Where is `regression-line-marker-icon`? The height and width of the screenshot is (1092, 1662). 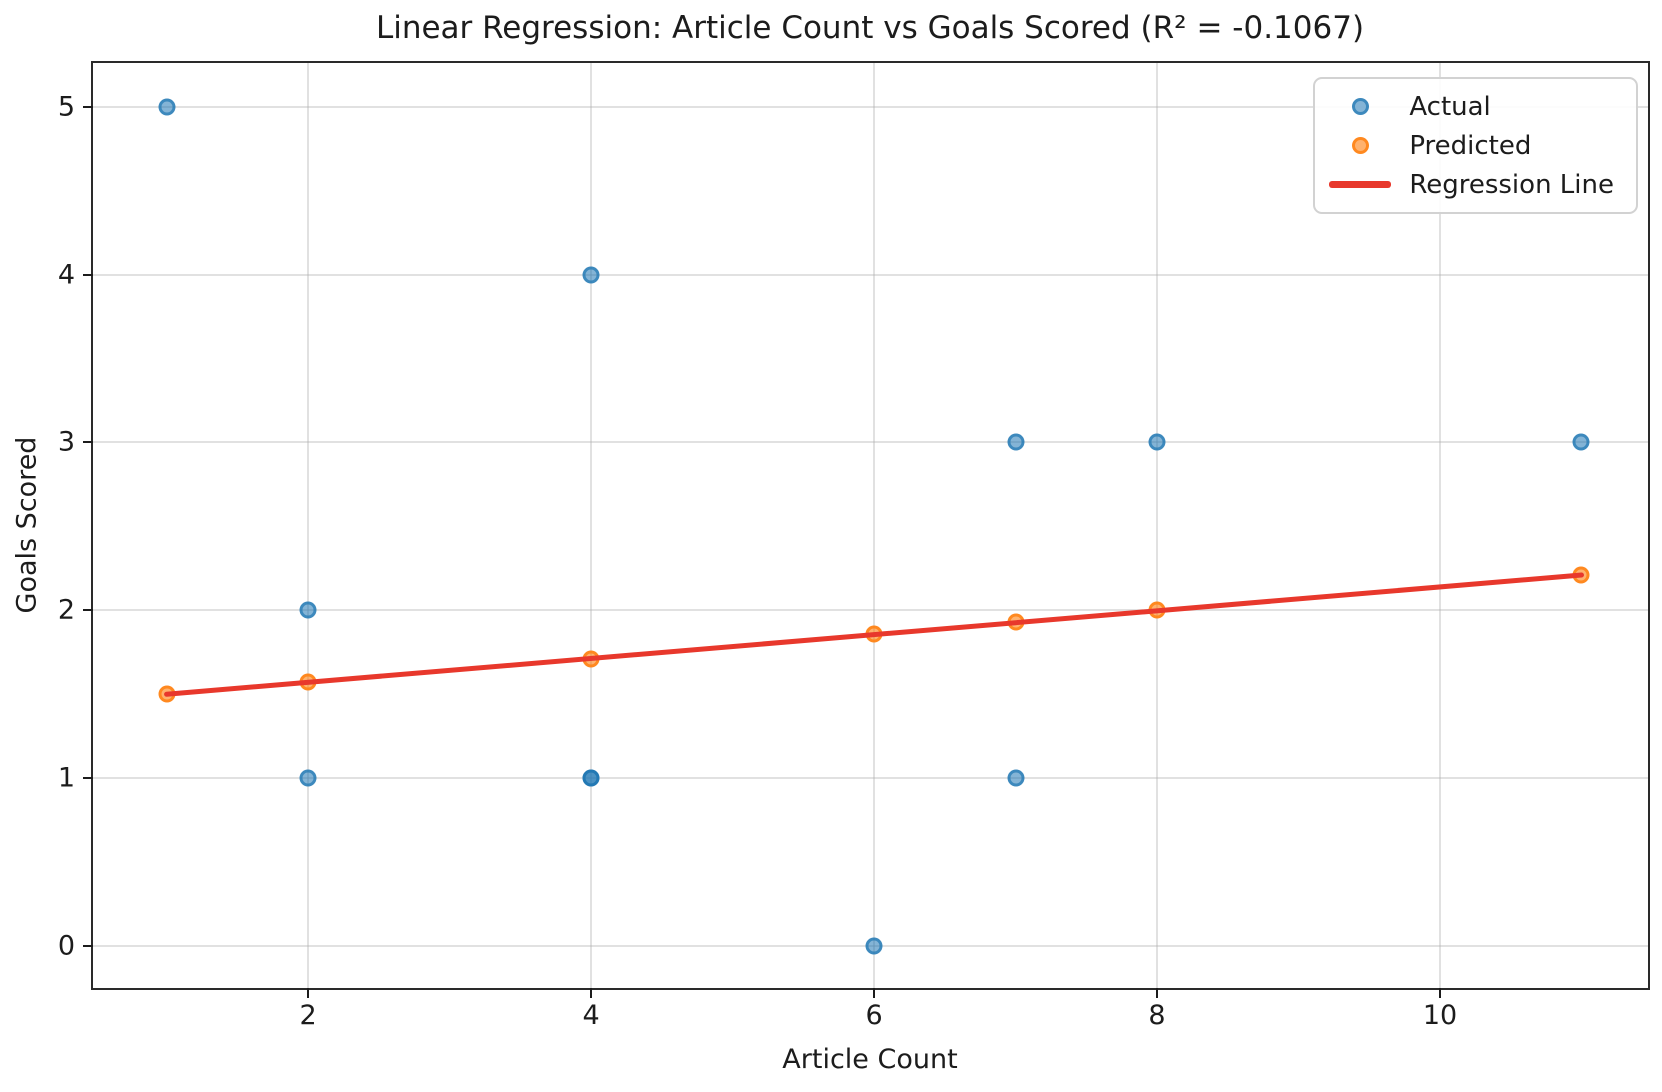
regression-line-marker-icon is located at coordinates (1360, 184).